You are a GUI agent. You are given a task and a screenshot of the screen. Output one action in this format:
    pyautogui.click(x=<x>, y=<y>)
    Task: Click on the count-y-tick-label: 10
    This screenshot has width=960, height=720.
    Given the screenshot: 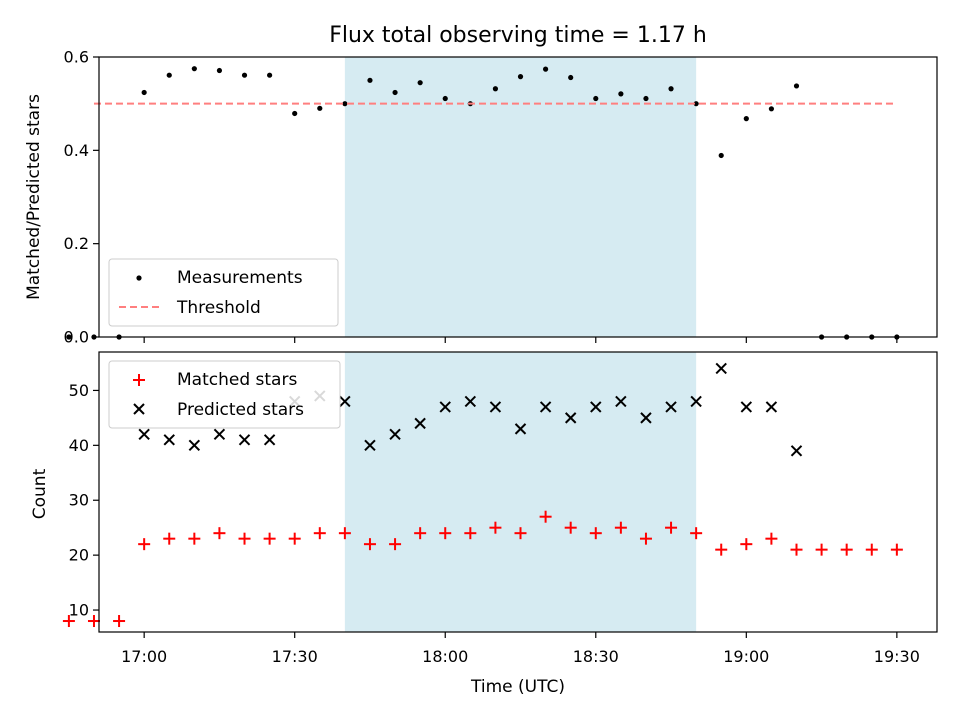 What is the action you would take?
    pyautogui.click(x=79, y=610)
    